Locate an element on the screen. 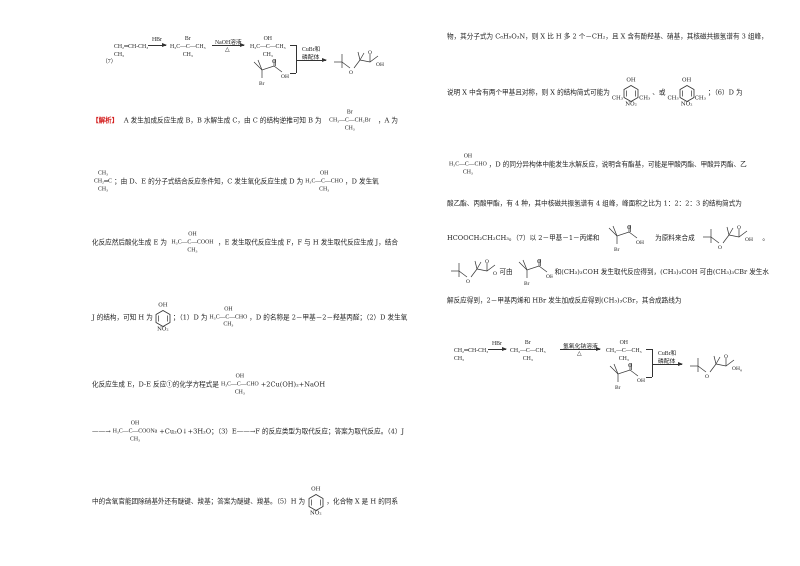 The image size is (800, 566). text-run: 、或 is located at coordinates (659, 92).